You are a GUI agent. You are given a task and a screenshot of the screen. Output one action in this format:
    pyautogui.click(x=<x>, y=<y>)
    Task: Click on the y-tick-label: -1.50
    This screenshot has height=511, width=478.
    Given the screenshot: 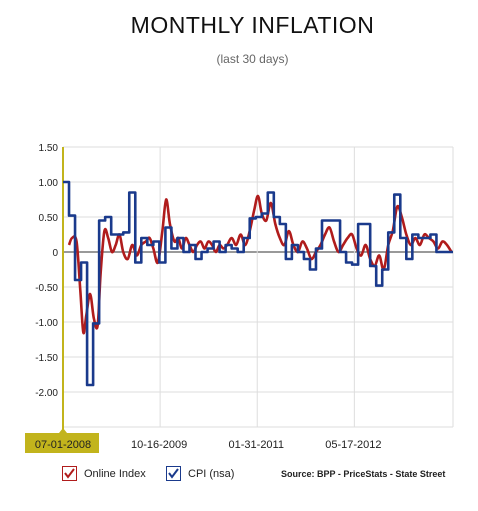 What is the action you would take?
    pyautogui.click(x=46, y=358)
    